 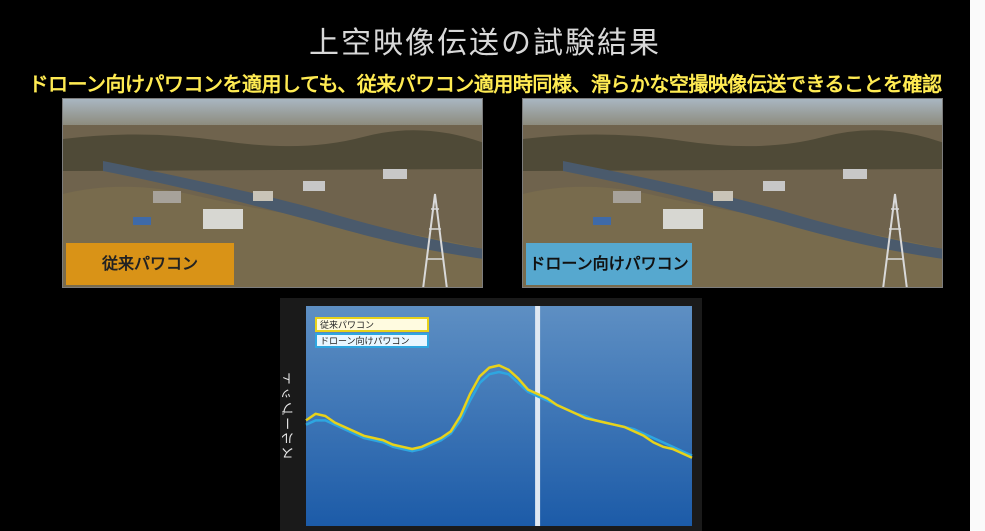 I want to click on legend-box-conventional, so click(x=372, y=324).